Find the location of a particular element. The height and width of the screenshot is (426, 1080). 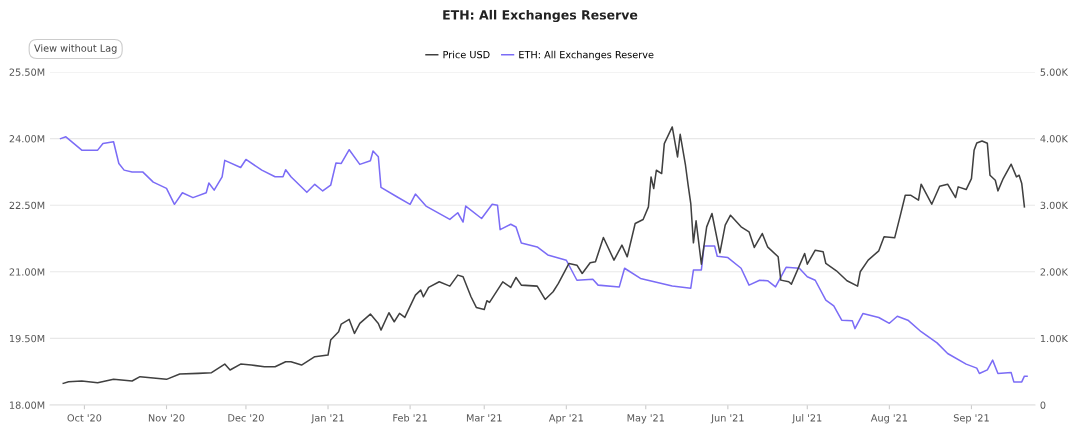

x-tick-label: Sep '21 is located at coordinates (971, 419).